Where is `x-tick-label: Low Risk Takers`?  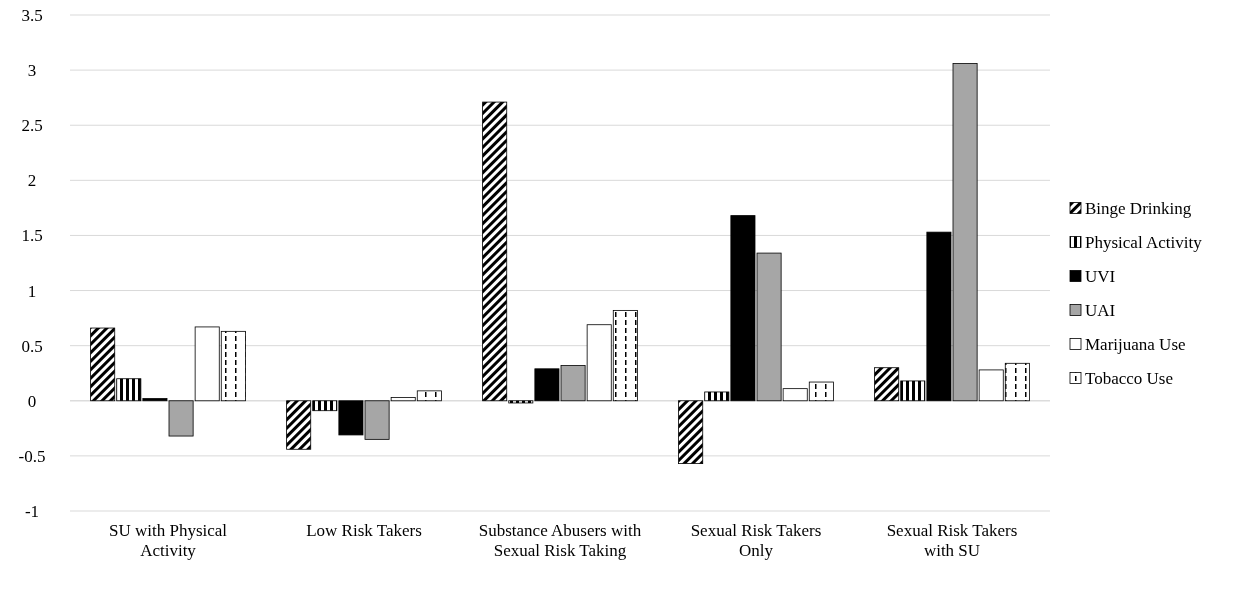 x-tick-label: Low Risk Takers is located at coordinates (364, 530).